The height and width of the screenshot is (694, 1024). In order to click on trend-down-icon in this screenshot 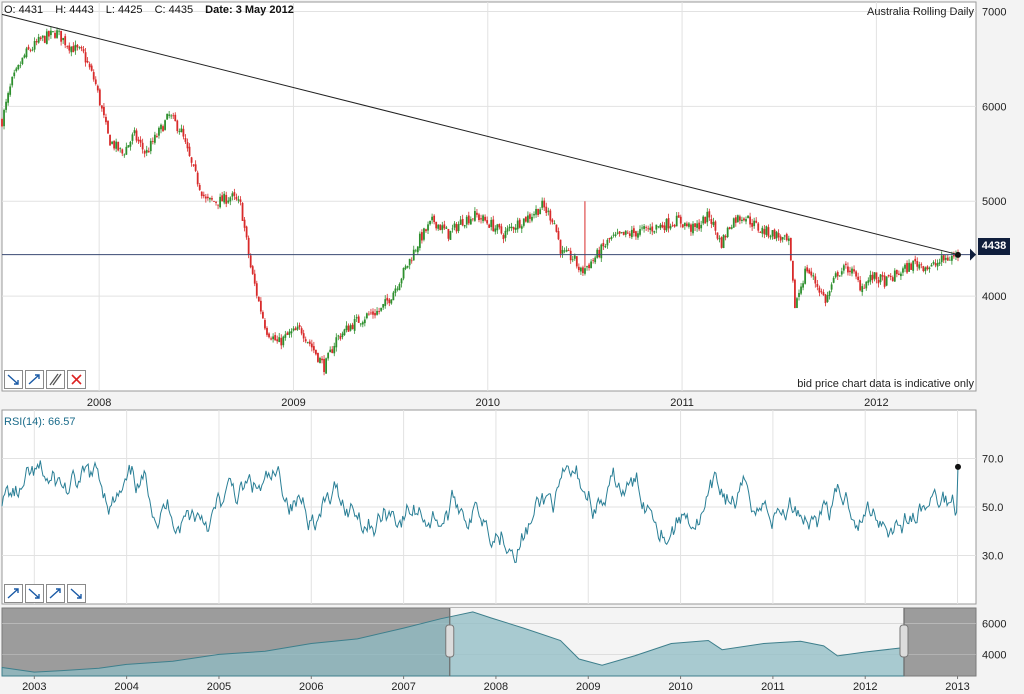, I will do `click(13, 379)`.